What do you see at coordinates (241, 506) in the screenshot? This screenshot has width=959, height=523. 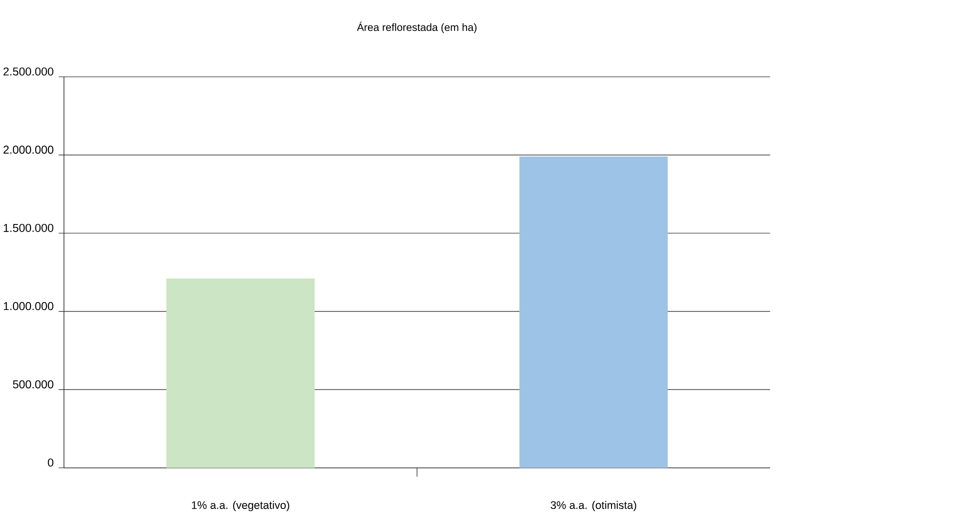 I see `x-tick-label: 1% a.a. (vegetativo)` at bounding box center [241, 506].